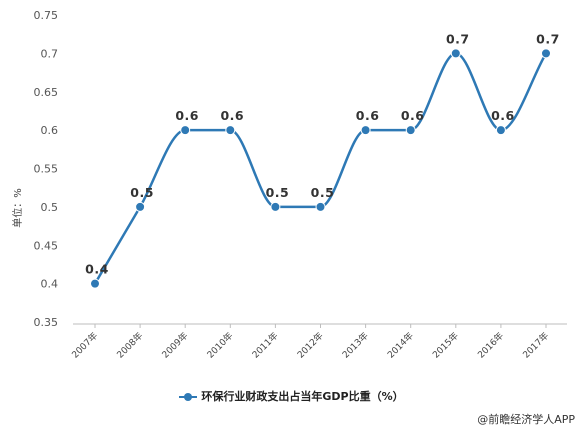  What do you see at coordinates (46, 92) in the screenshot?
I see `y-tick-label: 0.65` at bounding box center [46, 92].